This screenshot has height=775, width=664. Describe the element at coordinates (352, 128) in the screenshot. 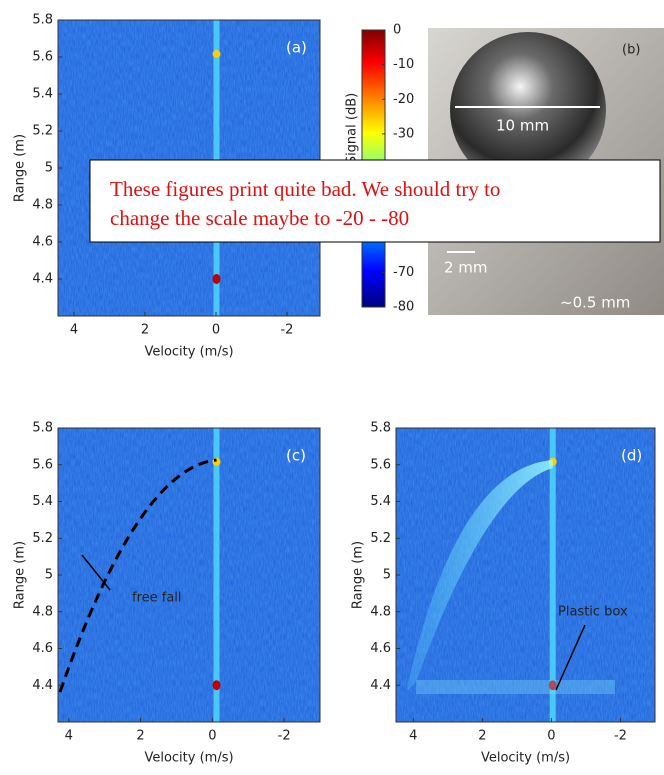

I see `colorbar-label: Signal (dB)` at that location.